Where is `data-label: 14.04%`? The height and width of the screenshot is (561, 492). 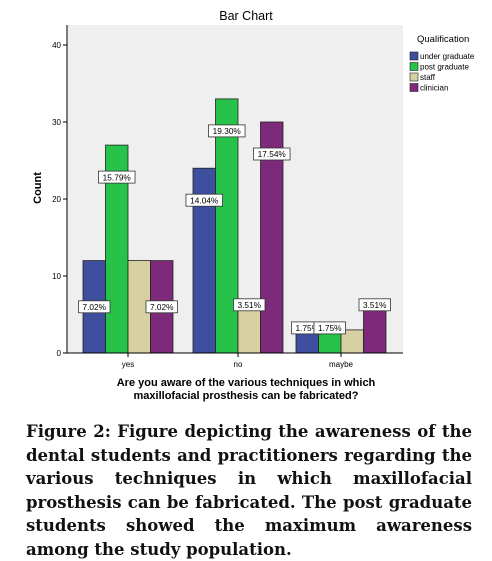 data-label: 14.04% is located at coordinates (204, 200).